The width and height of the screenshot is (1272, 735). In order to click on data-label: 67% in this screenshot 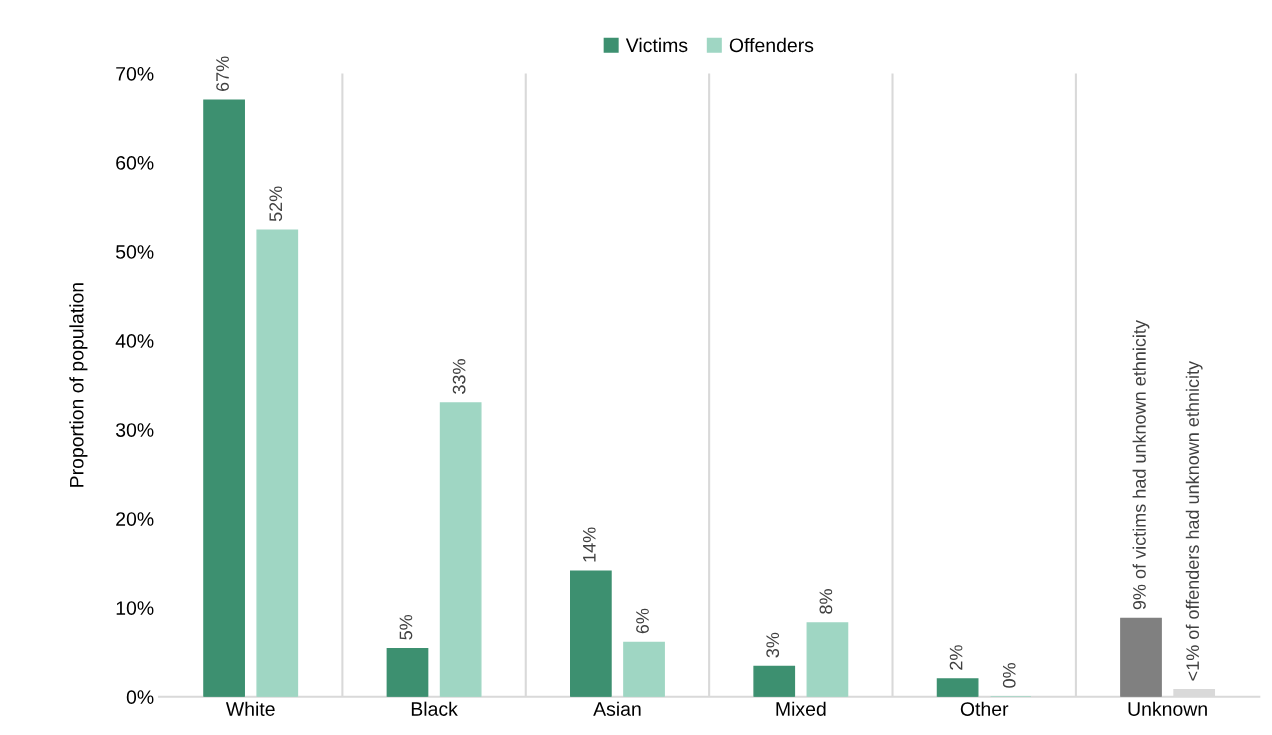, I will do `click(222, 73)`.